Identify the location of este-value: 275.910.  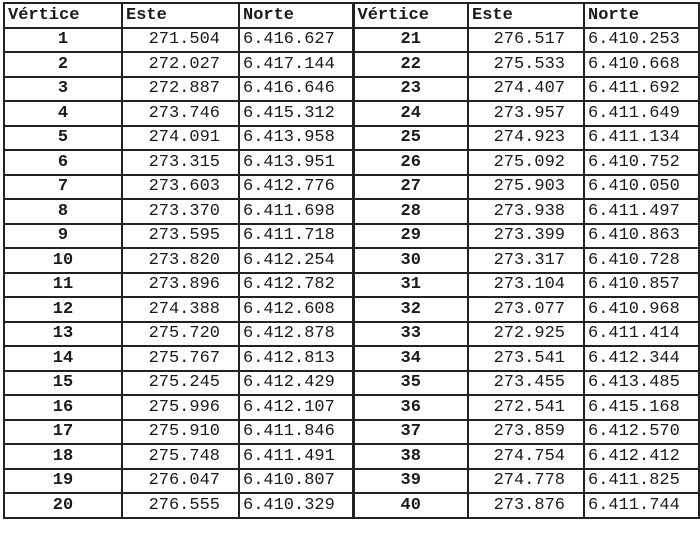
(180, 431).